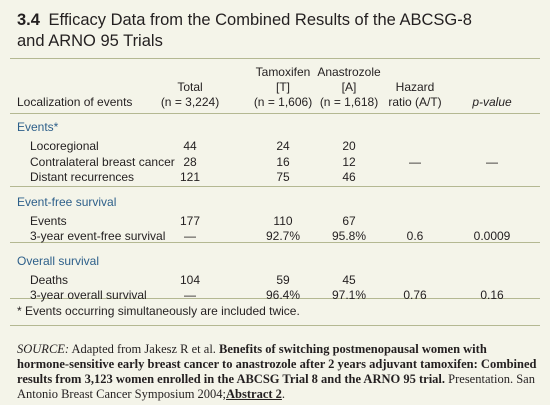 The image size is (550, 405). I want to click on row-label: 3-year overall survival, so click(88, 295).